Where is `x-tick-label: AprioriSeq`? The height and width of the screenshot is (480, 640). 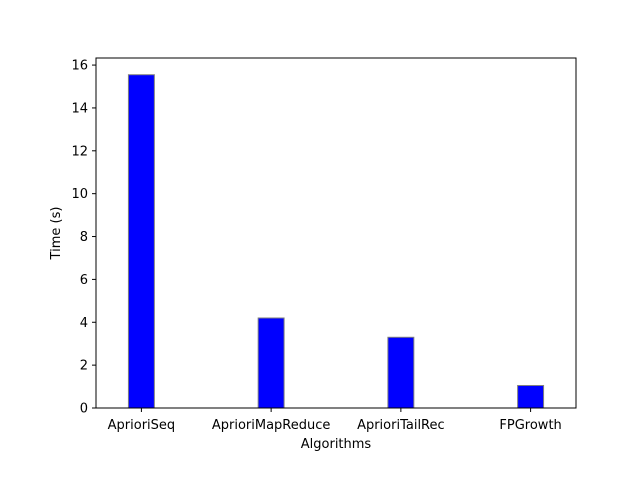 x-tick-label: AprioriSeq is located at coordinates (142, 425).